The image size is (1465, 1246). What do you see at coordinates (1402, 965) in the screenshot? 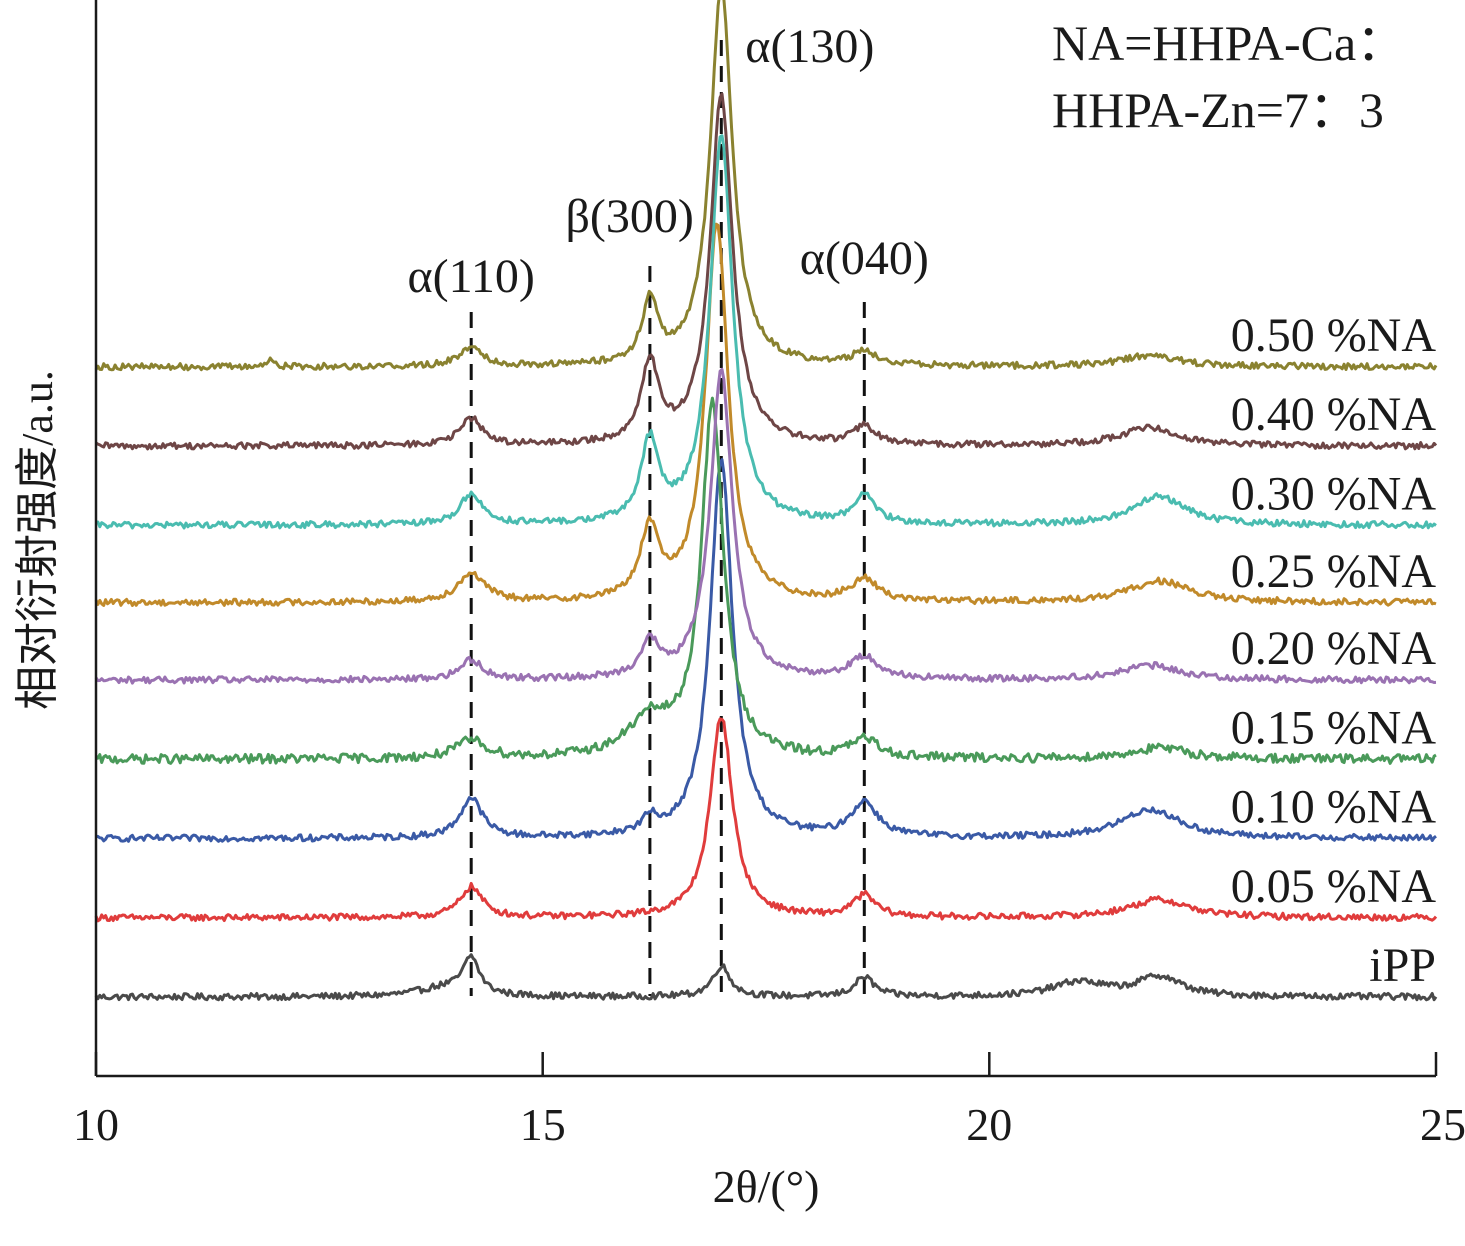
I see `series-label-0: iPP` at bounding box center [1402, 965].